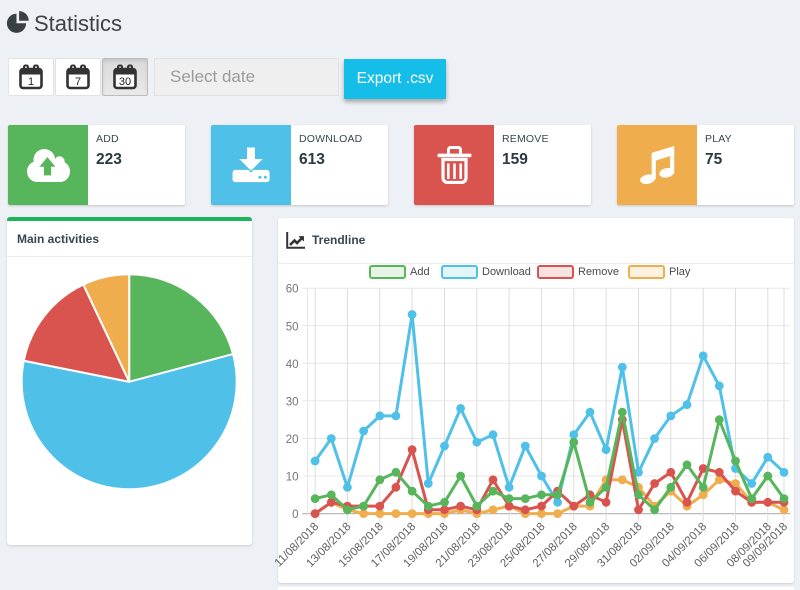 The width and height of the screenshot is (800, 590). Describe the element at coordinates (292, 365) in the screenshot. I see `svg-text: 40` at that location.